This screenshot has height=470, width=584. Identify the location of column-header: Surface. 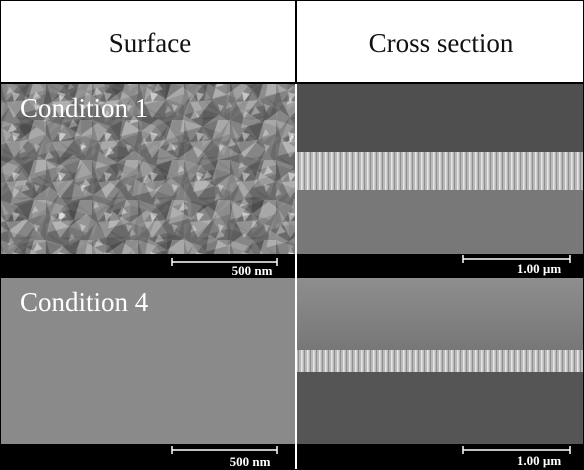
(150, 43).